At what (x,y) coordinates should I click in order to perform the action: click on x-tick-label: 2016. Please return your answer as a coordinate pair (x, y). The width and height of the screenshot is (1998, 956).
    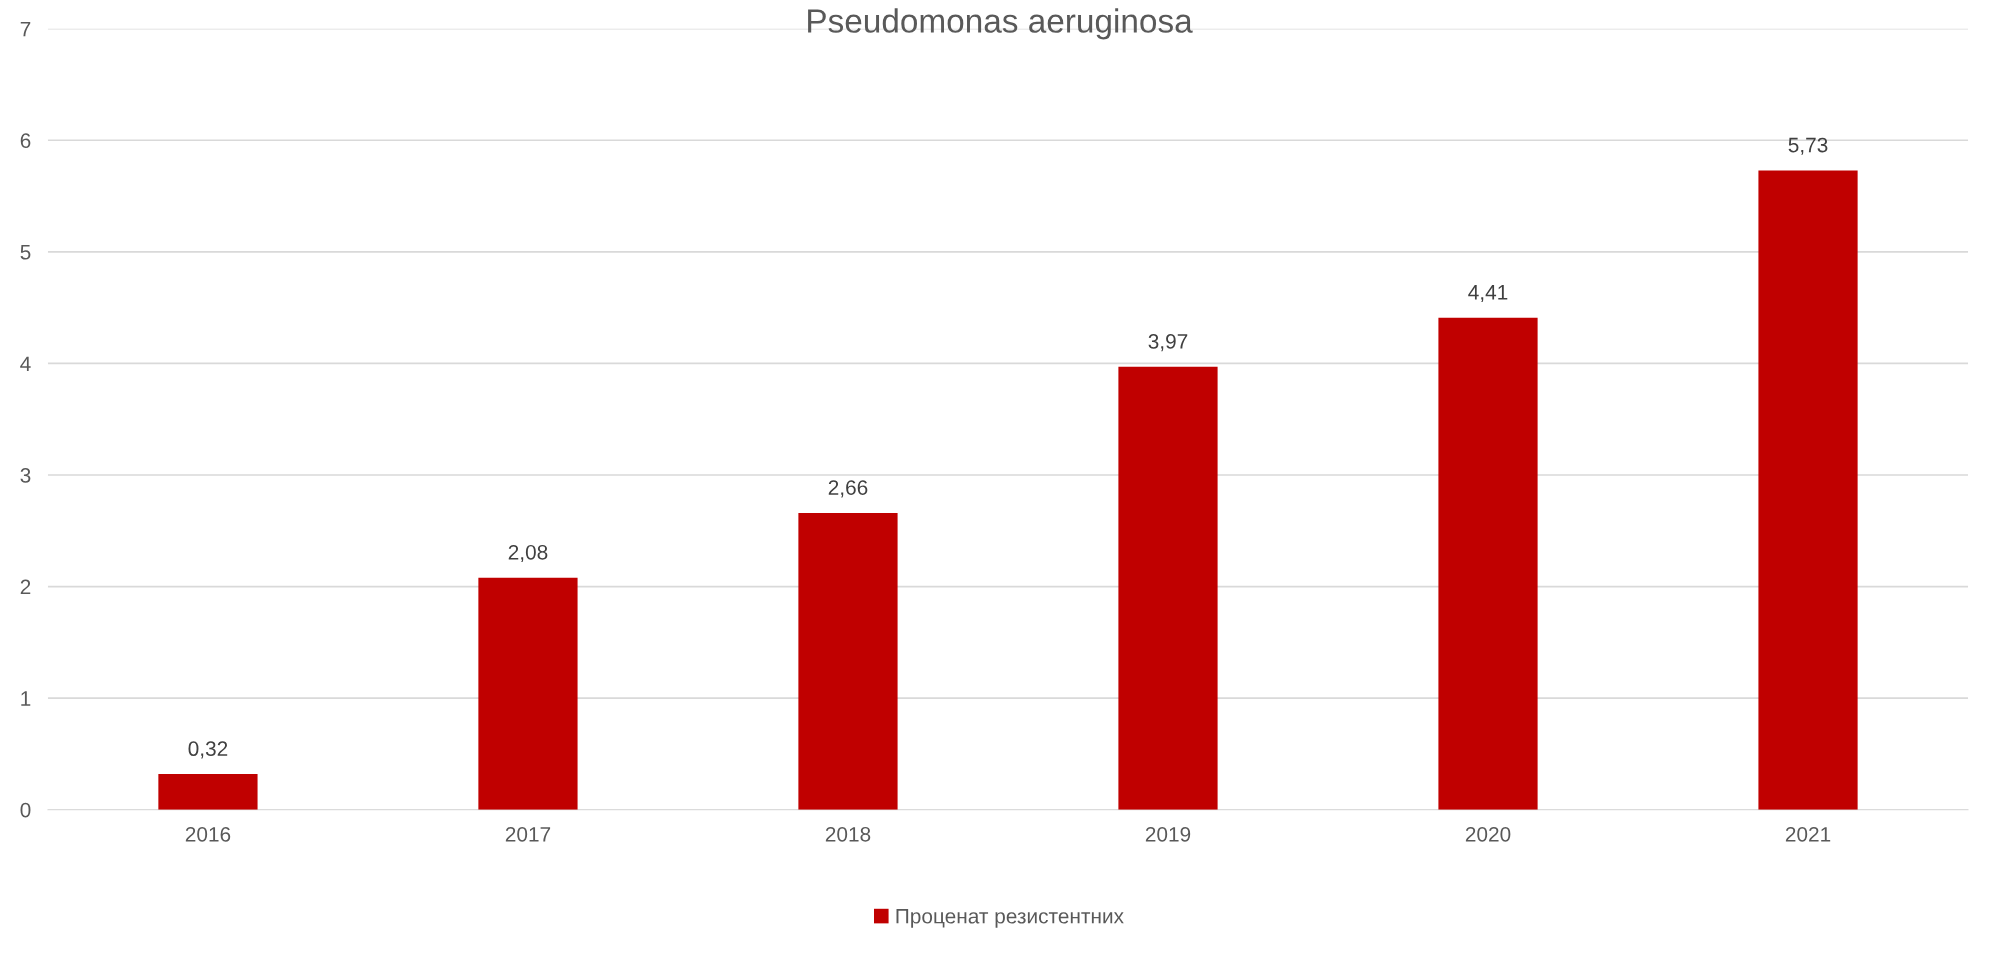
    Looking at the image, I should click on (208, 834).